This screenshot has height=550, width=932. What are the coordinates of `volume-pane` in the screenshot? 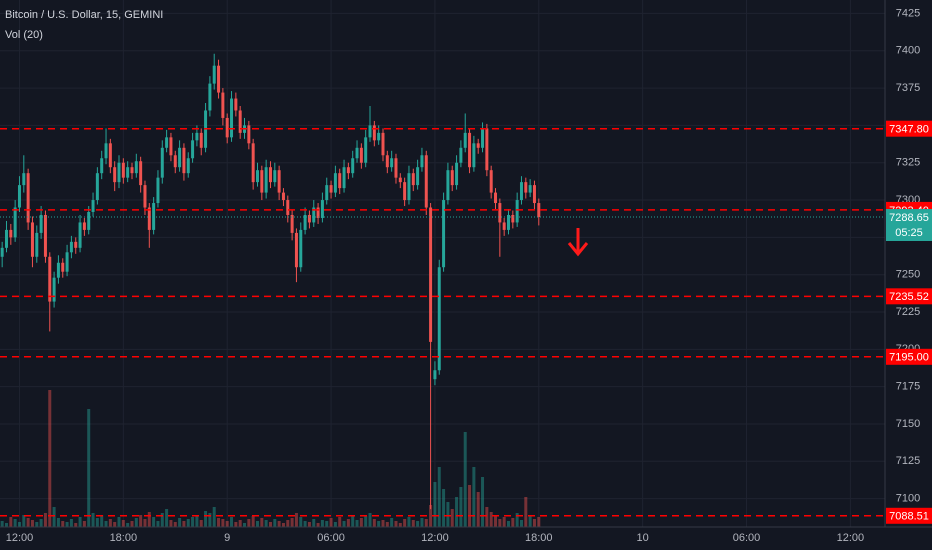 It's located at (270, 458).